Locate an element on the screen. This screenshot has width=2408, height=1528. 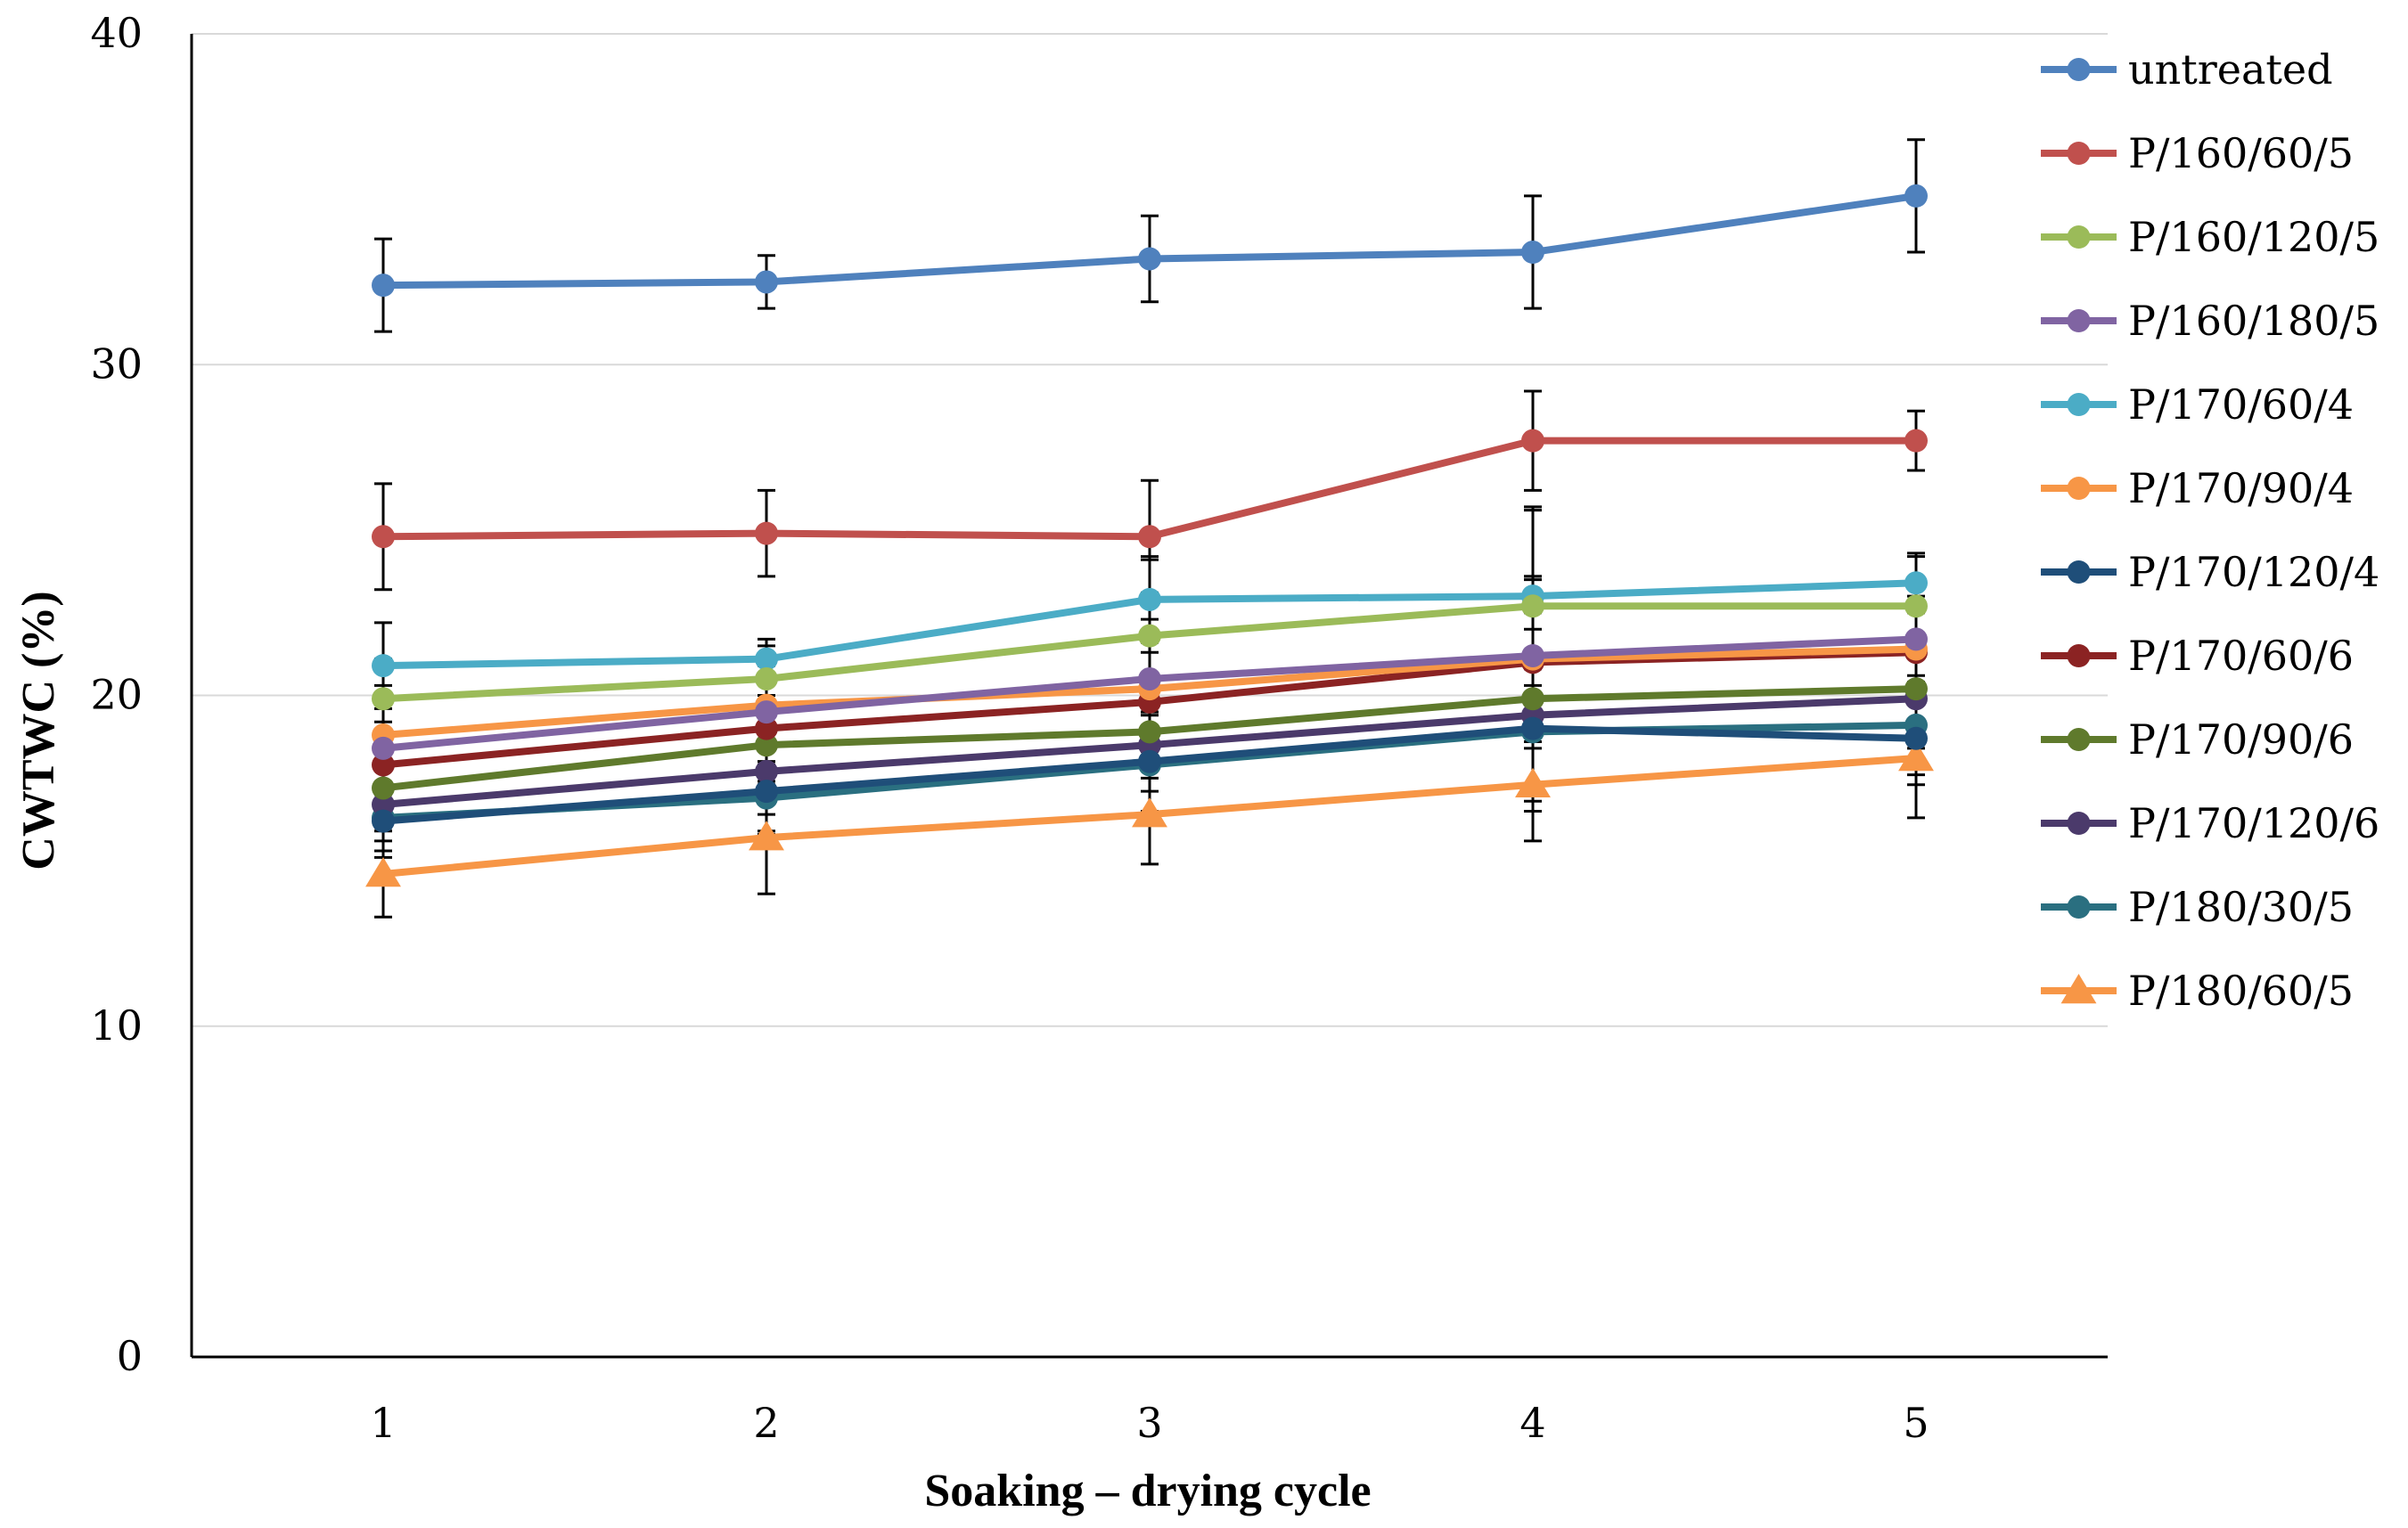
legend-label: P/170/90/4 is located at coordinates (2241, 488).